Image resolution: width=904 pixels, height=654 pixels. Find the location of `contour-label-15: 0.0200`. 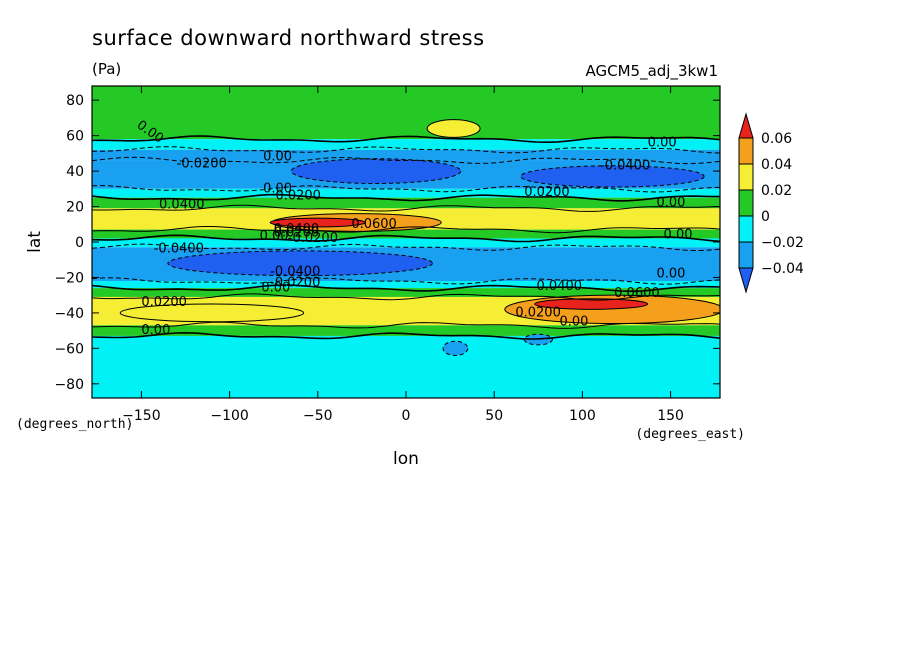

contour-label-15: 0.0200 is located at coordinates (164, 302).